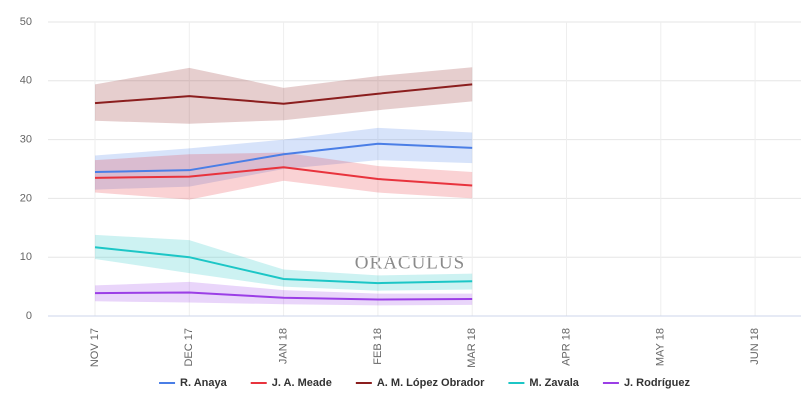  Describe the element at coordinates (29, 316) in the screenshot. I see `y-tick-label: 0` at that location.